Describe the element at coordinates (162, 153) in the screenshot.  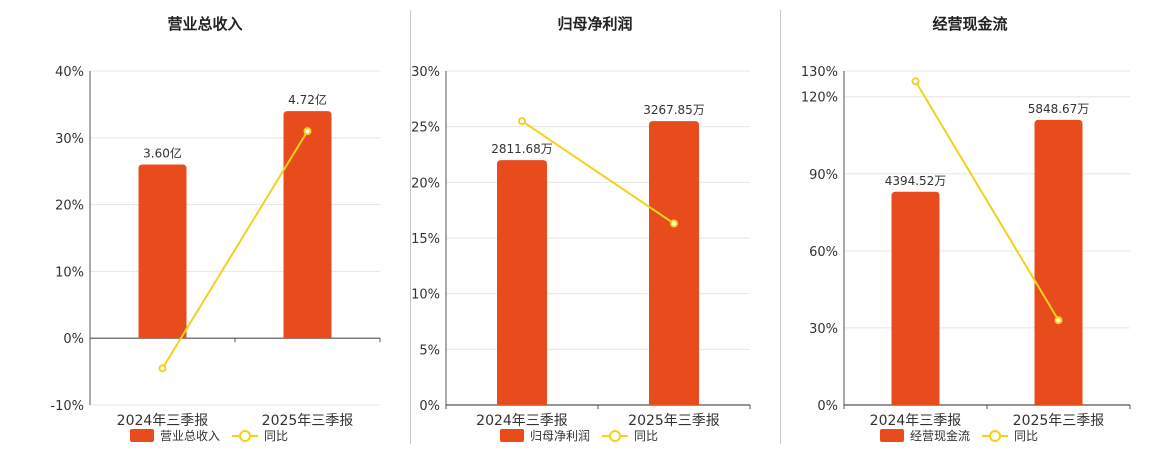
I see `bar-value-label: 3.60亿` at that location.